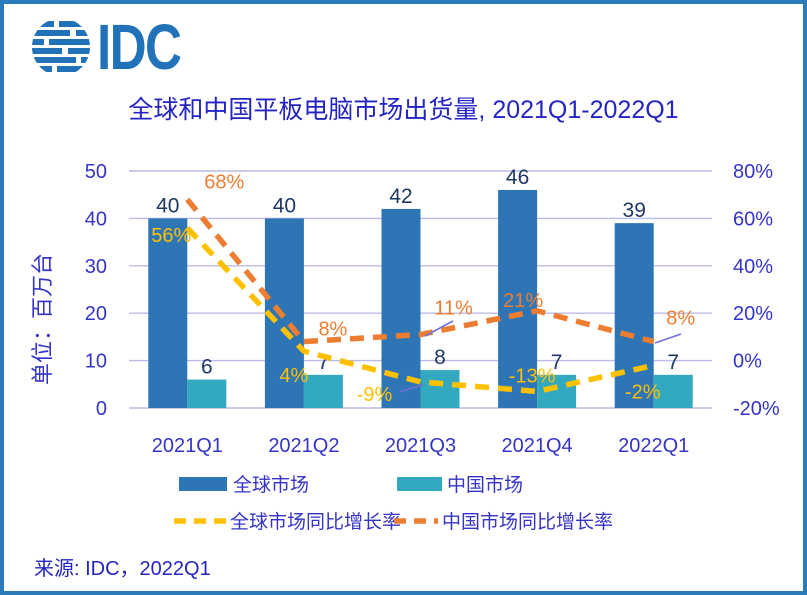 The width and height of the screenshot is (807, 595). Describe the element at coordinates (403, 110) in the screenshot. I see `page-title: 全球和中国平板电脑市场出货量, 2021Q1-2022Q1` at that location.